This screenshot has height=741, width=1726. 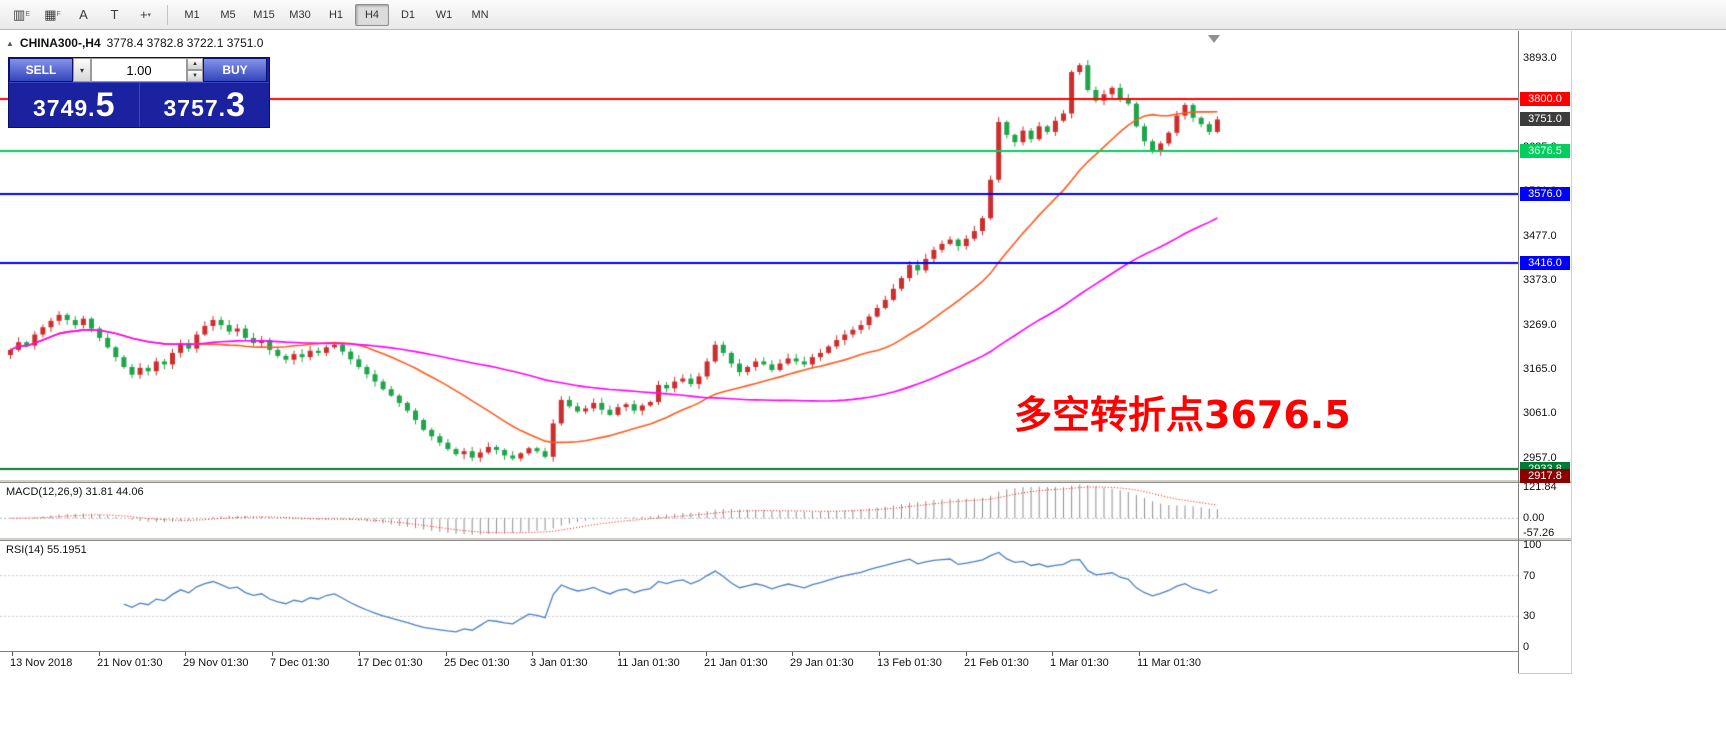 What do you see at coordinates (786, 481) in the screenshot?
I see `macd-pane-separator` at bounding box center [786, 481].